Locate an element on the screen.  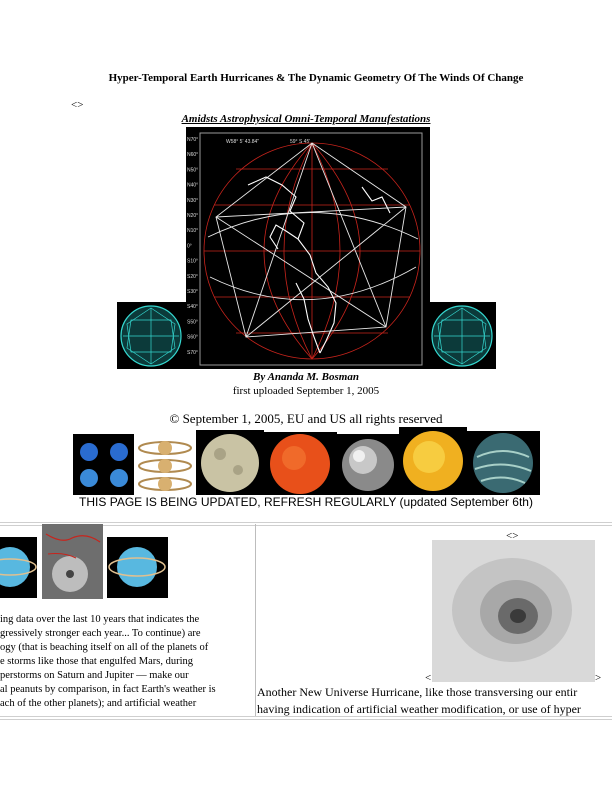
storm-vortex-image is located at coordinates (513, 611).